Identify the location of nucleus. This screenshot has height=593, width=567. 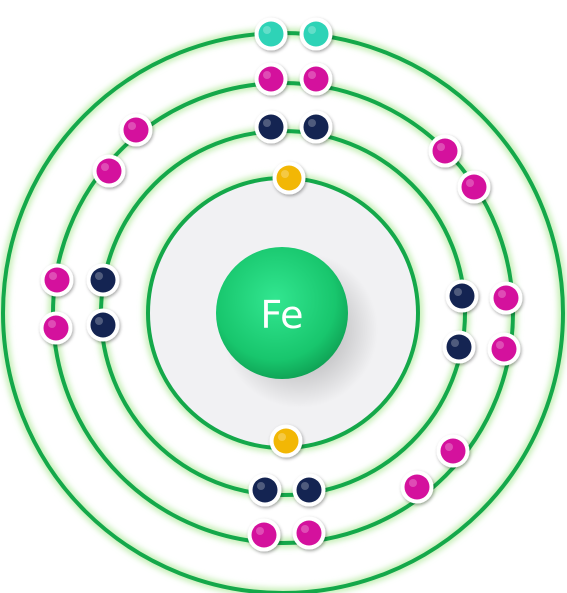
(282, 313).